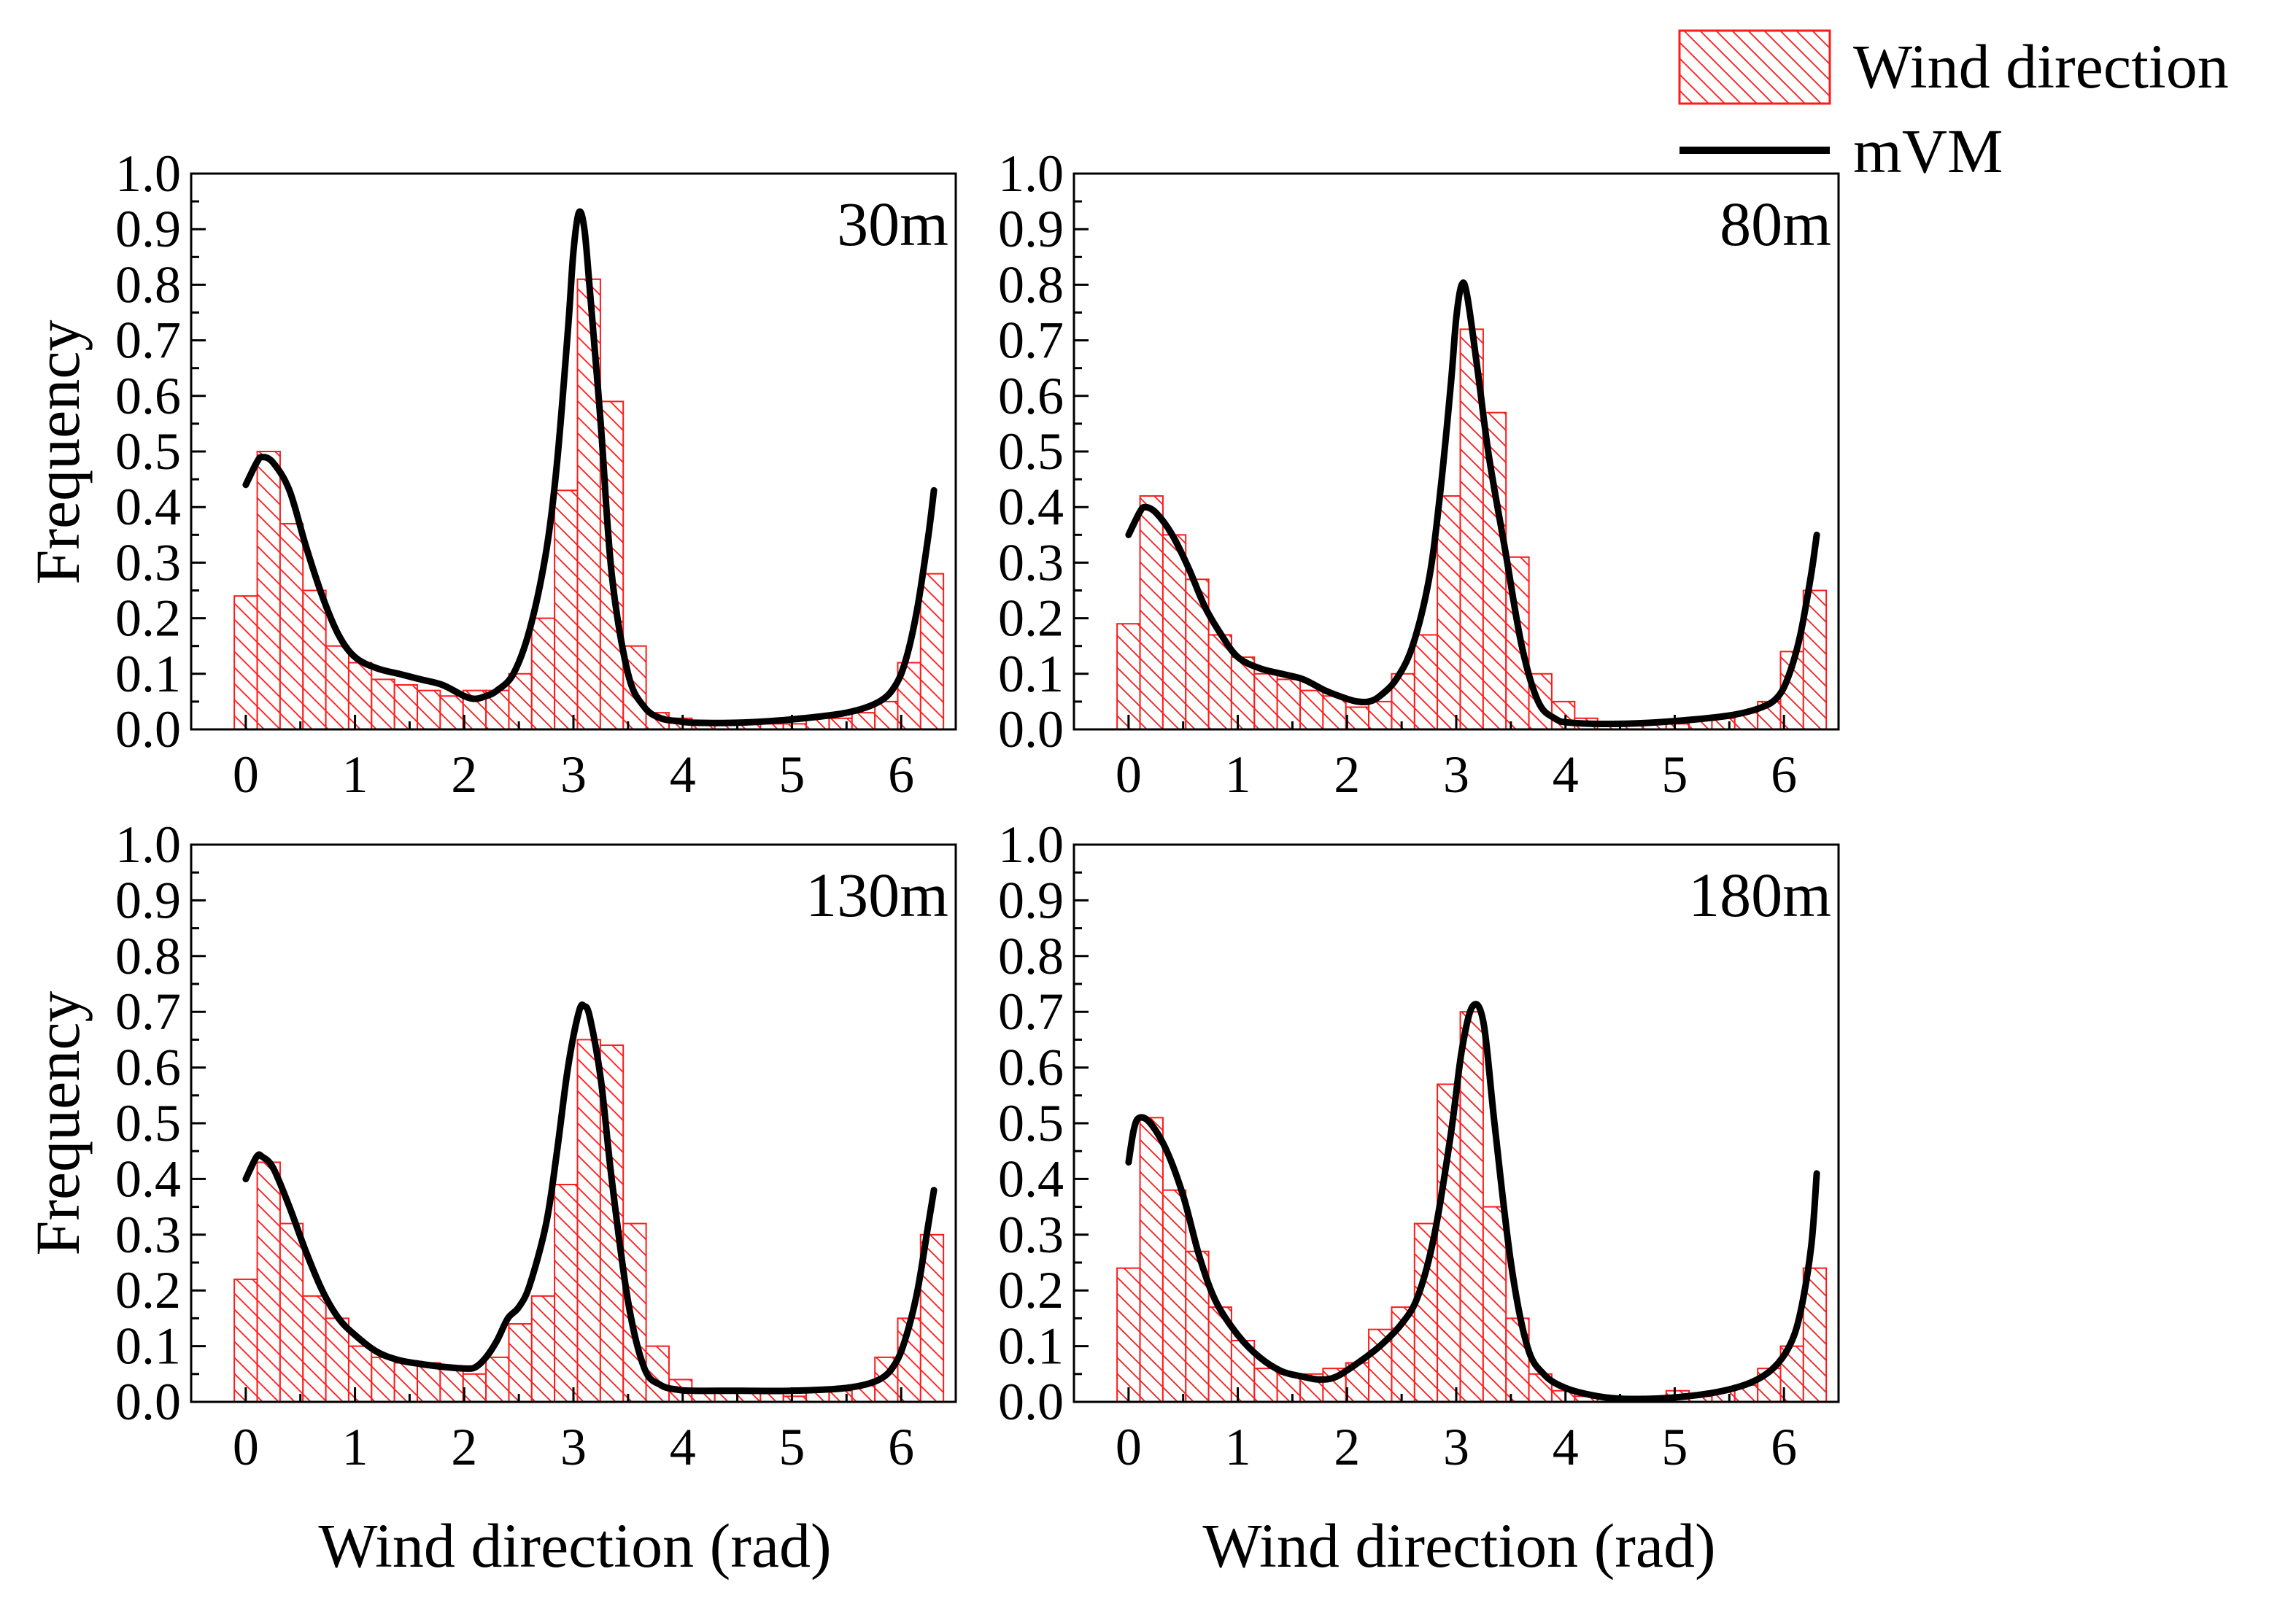  Describe the element at coordinates (1776, 224) in the screenshot. I see `panel-title: 80m` at that location.